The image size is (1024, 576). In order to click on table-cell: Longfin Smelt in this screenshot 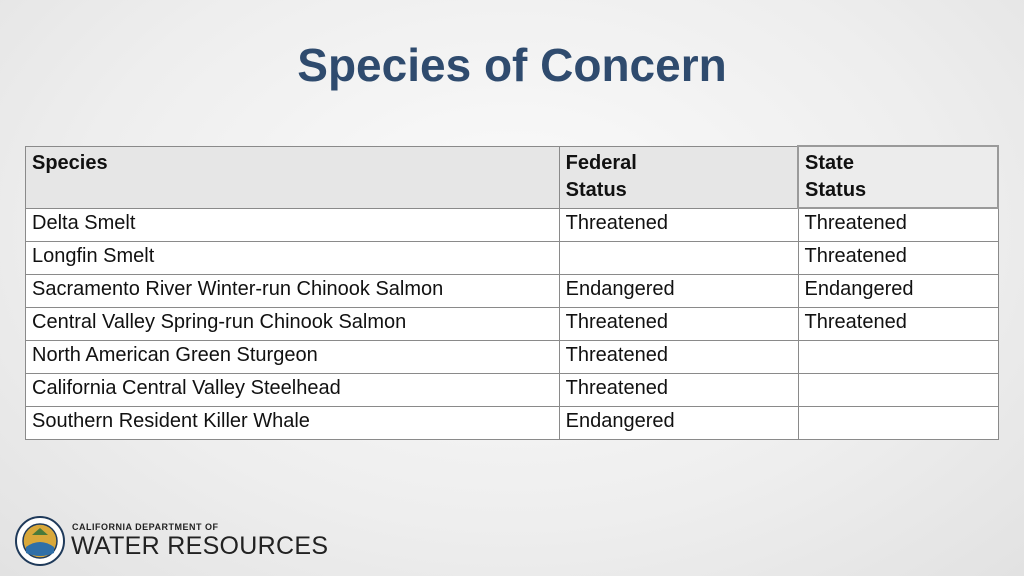, I will do `click(292, 258)`.